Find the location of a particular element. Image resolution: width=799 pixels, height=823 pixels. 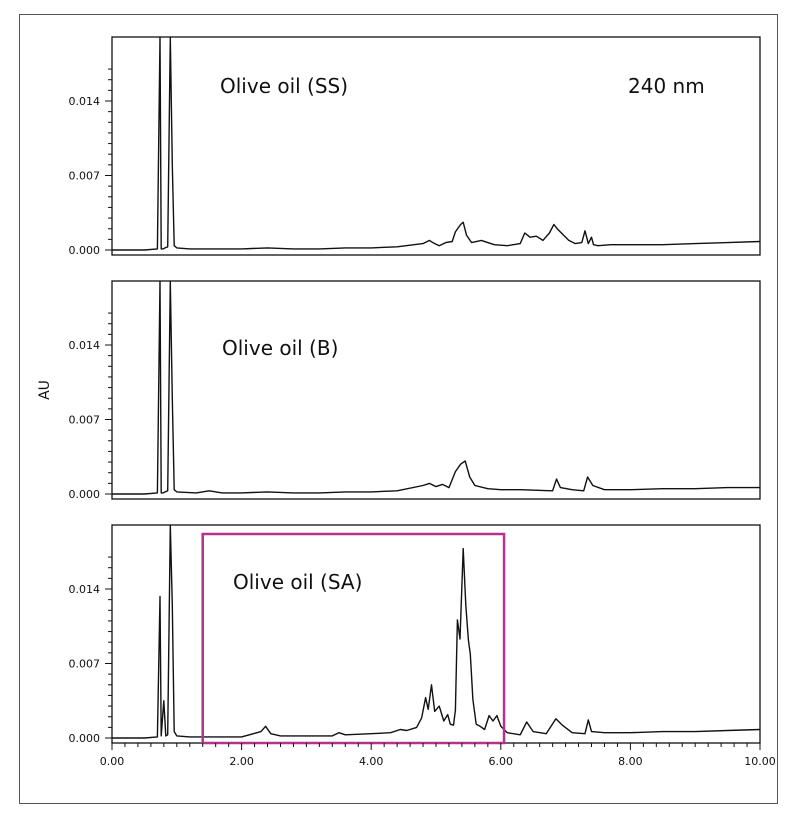

wavelength-label: 240 nm is located at coordinates (666, 86).